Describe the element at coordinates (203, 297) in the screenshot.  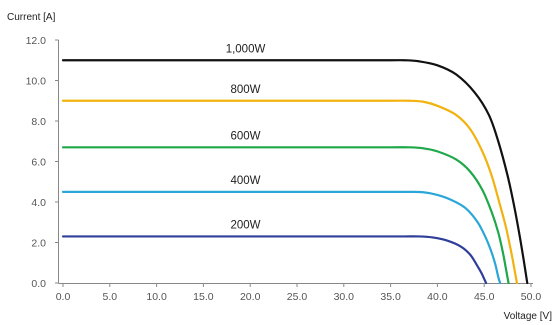
I see `x-tick-label: 15.0` at that location.